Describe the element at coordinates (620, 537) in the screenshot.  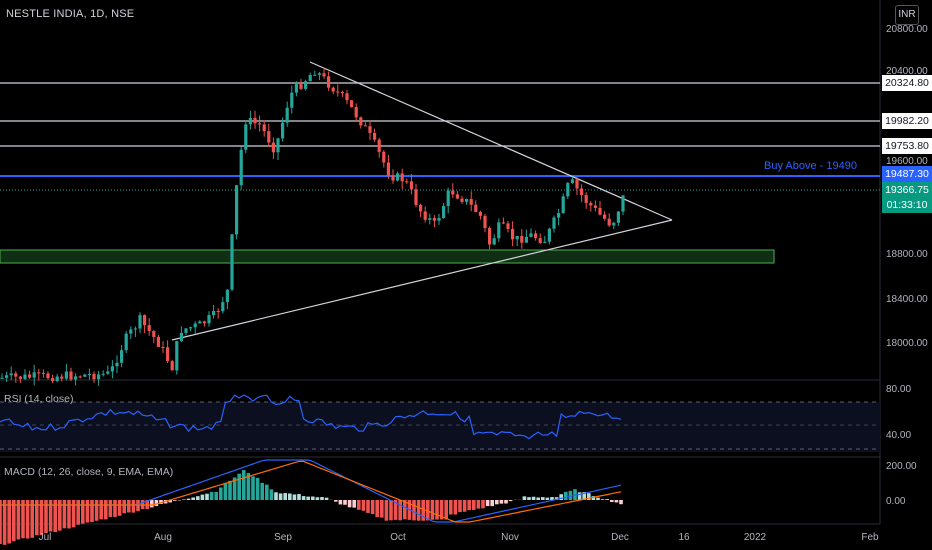
I see `time-label: Dec` at that location.